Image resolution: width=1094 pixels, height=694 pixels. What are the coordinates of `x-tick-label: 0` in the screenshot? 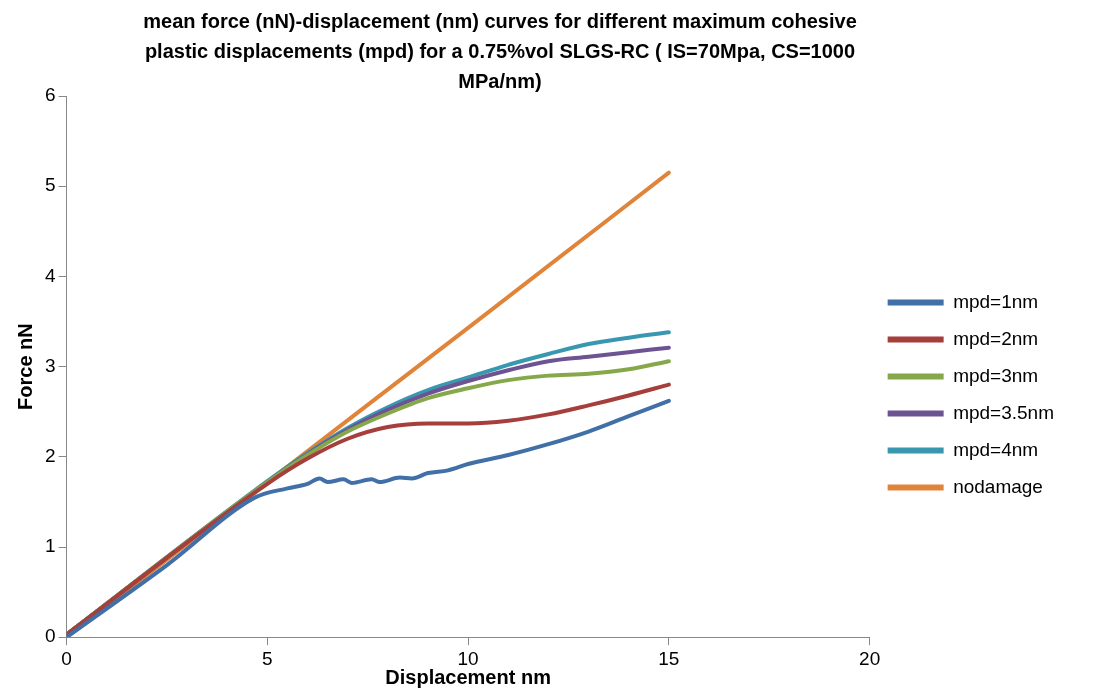 It's located at (66, 658).